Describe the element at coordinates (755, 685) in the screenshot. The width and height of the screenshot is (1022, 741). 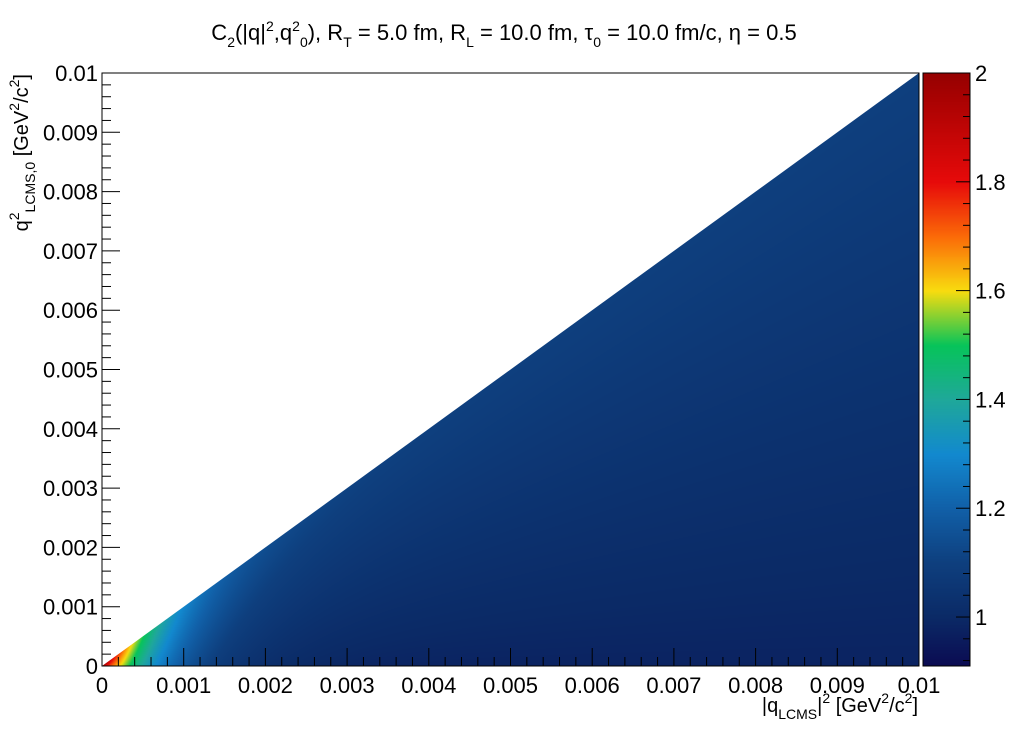
I see `x-tick-label: 0.008` at that location.